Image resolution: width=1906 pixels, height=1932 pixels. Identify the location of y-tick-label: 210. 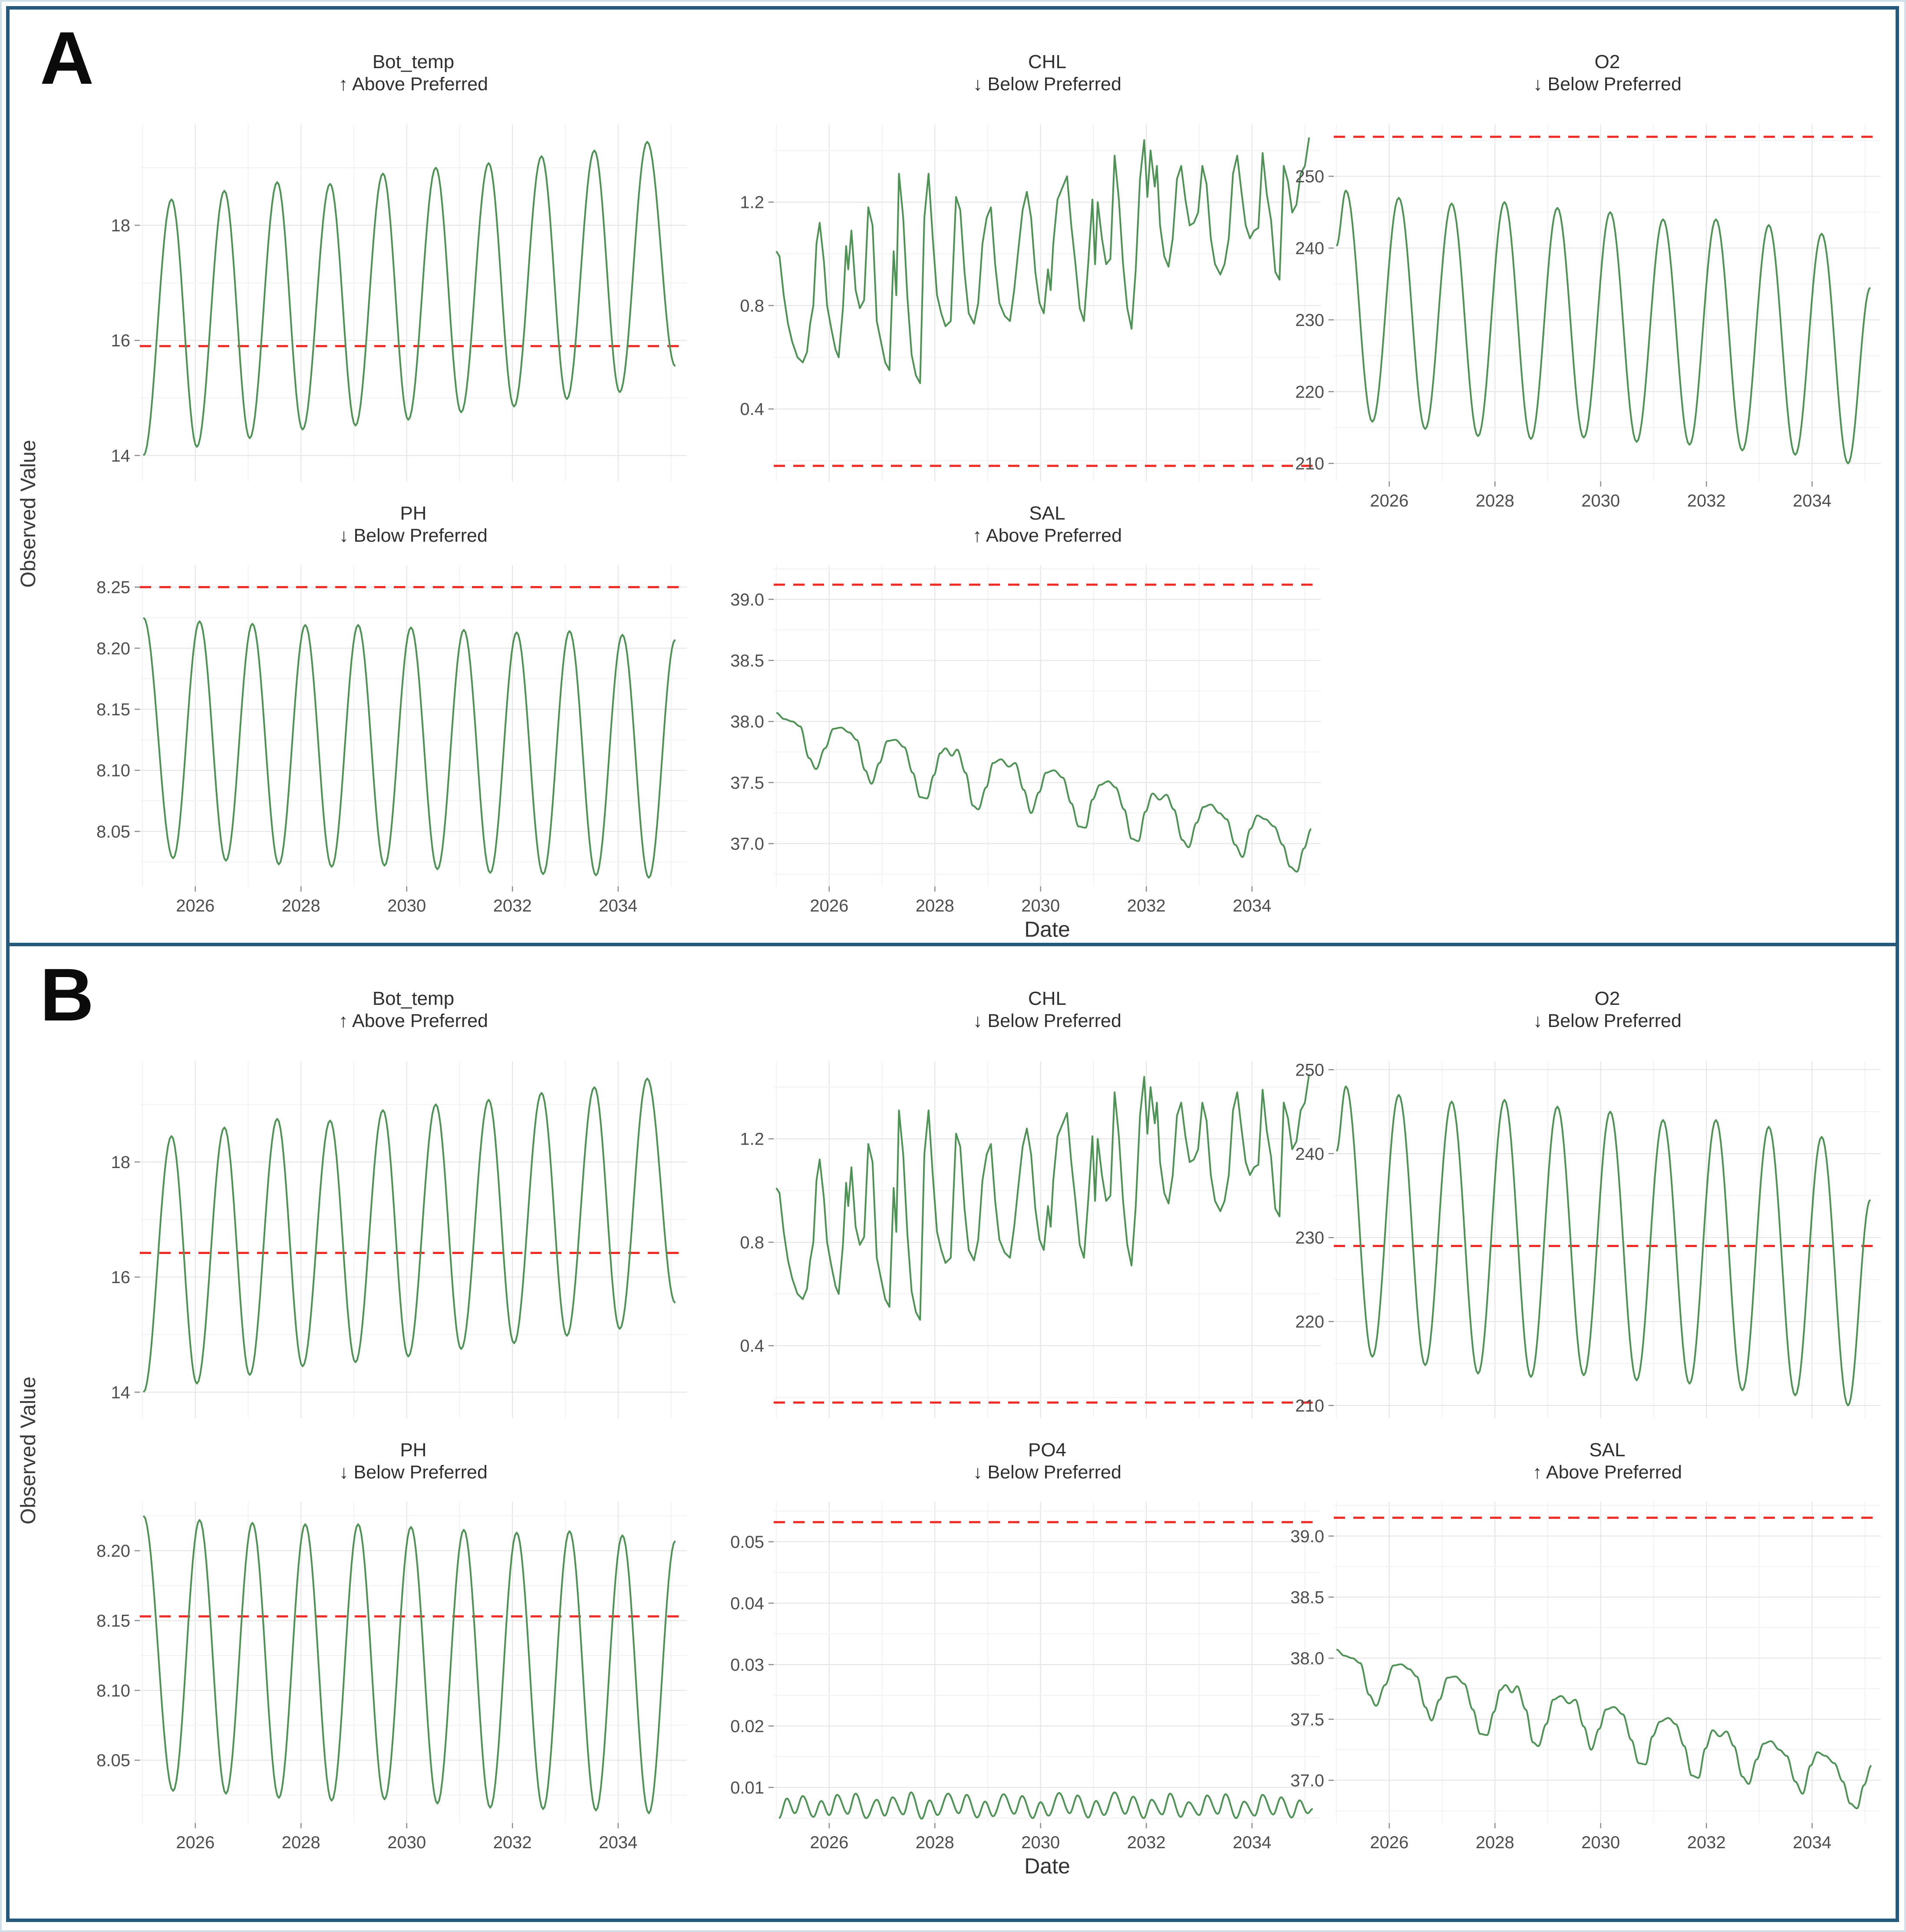
(1309, 1405).